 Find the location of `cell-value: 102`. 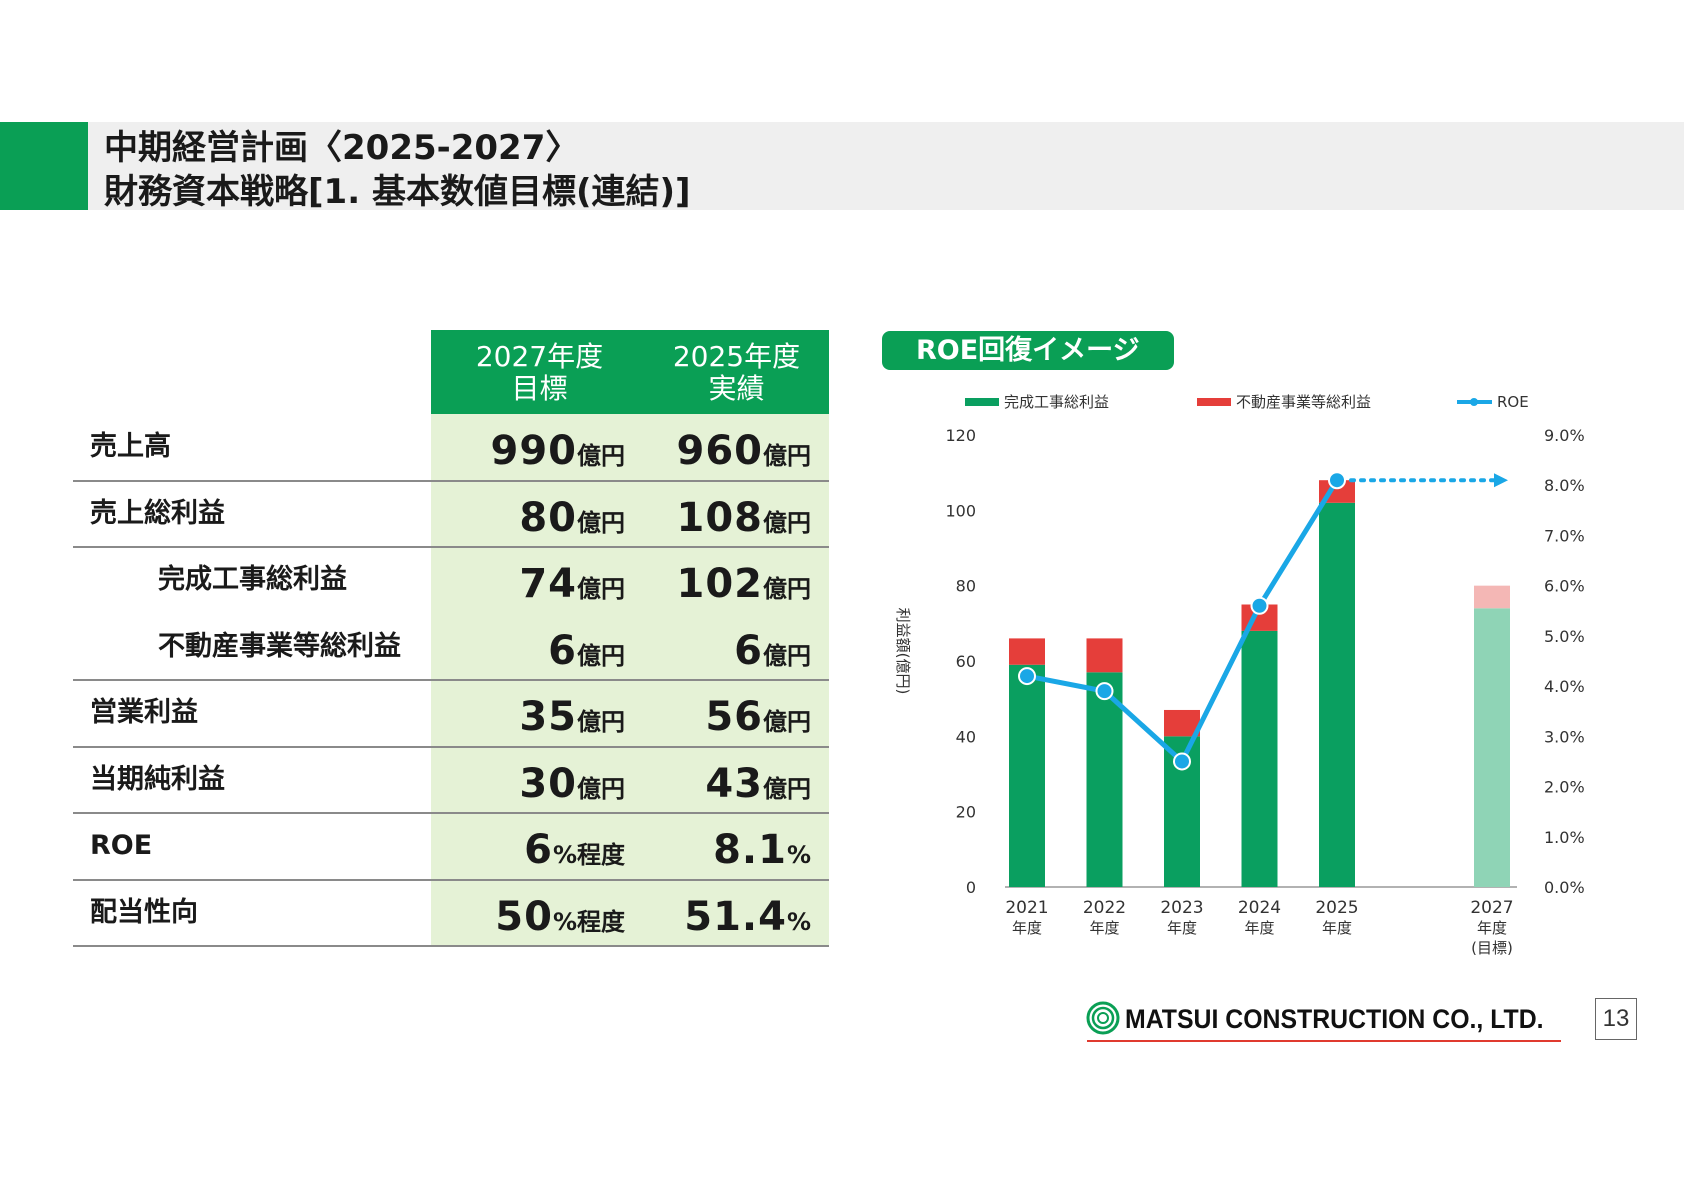

cell-value: 102 is located at coordinates (719, 584).